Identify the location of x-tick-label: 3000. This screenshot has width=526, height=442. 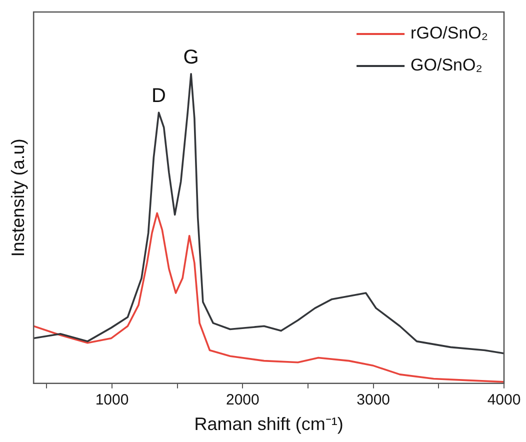
(373, 400).